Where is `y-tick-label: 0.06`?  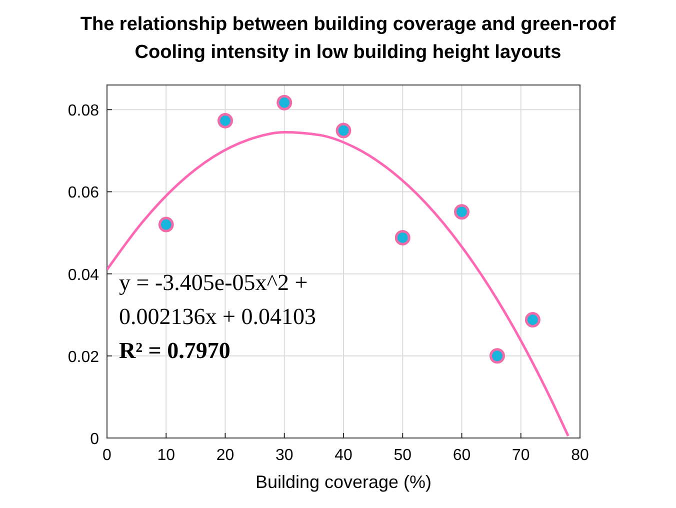 y-tick-label: 0.06 is located at coordinates (84, 193).